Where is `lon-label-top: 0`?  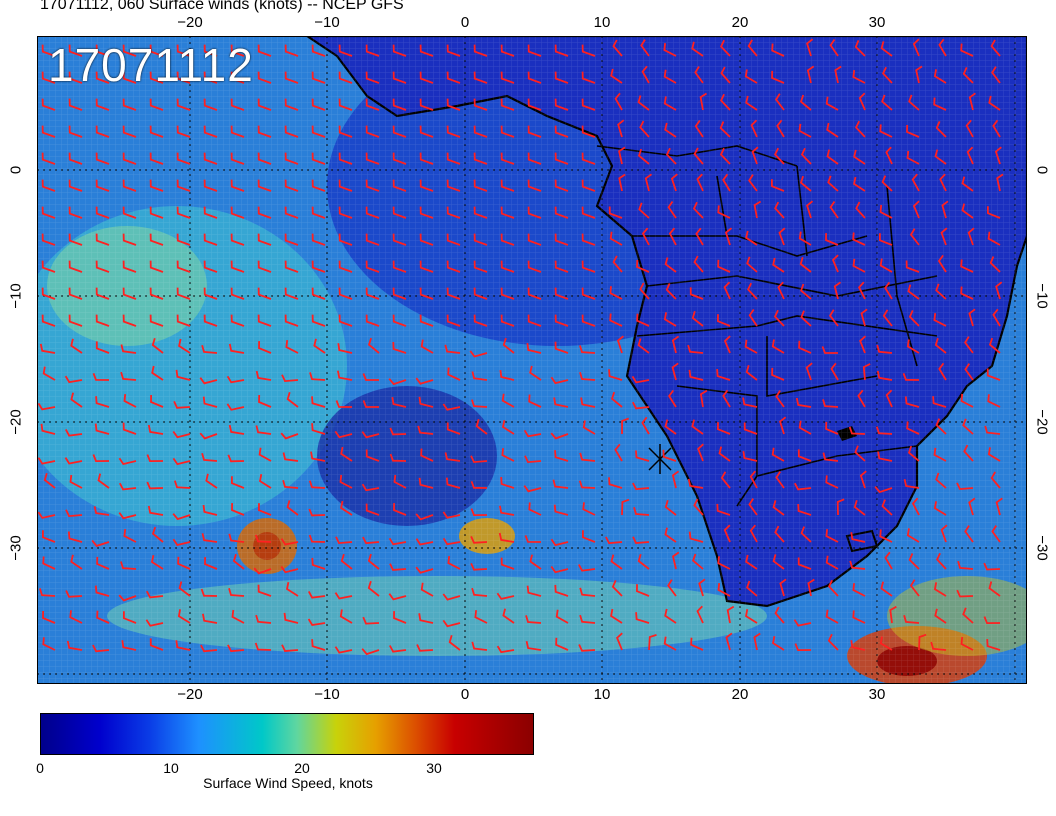 lon-label-top: 0 is located at coordinates (465, 22).